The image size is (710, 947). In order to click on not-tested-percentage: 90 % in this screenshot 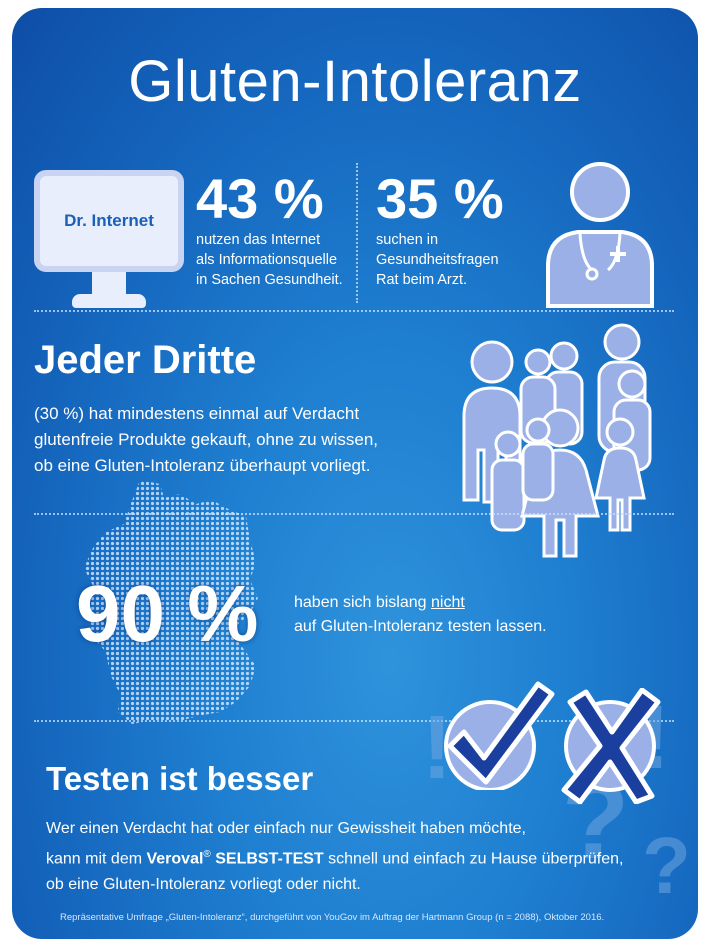, I will do `click(167, 613)`.